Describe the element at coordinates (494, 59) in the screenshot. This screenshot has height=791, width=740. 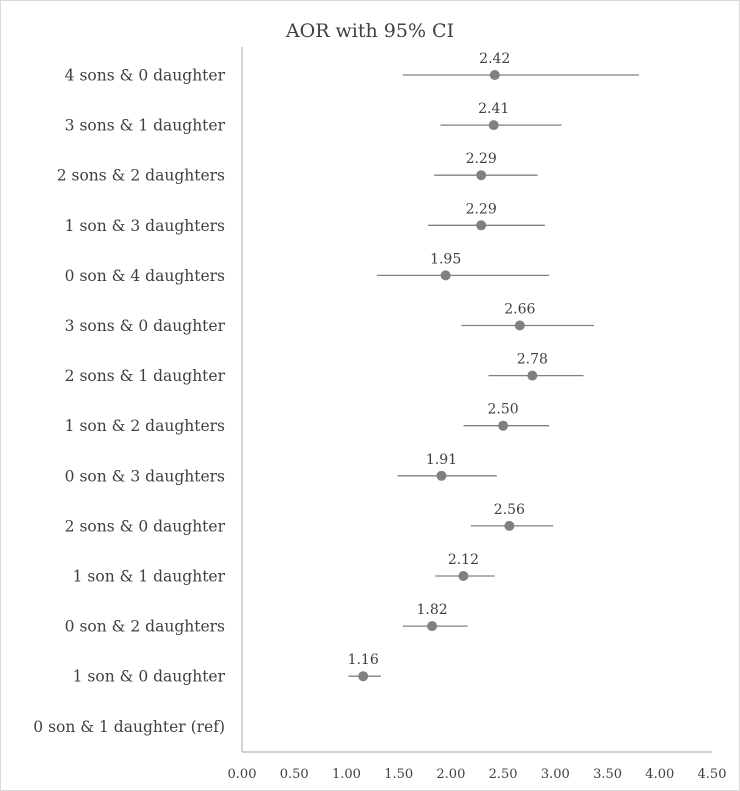
I see `data-label: 2.42` at that location.